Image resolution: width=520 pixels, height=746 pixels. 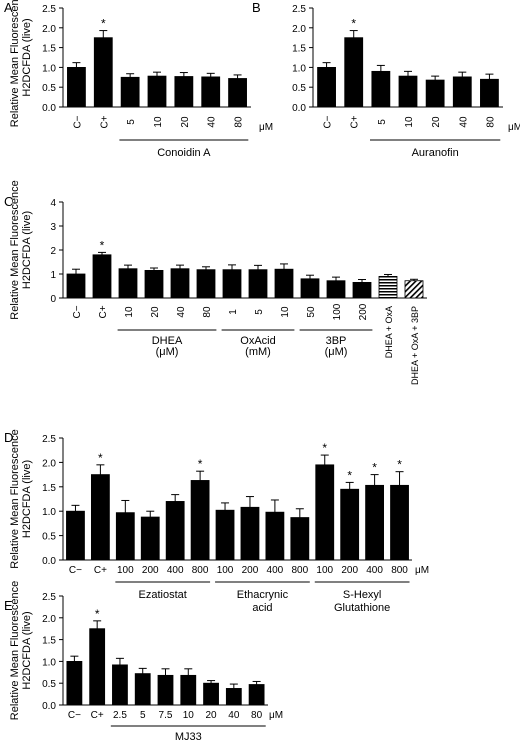 What do you see at coordinates (257, 341) in the screenshot?
I see `group-label: OxAcid` at bounding box center [257, 341].